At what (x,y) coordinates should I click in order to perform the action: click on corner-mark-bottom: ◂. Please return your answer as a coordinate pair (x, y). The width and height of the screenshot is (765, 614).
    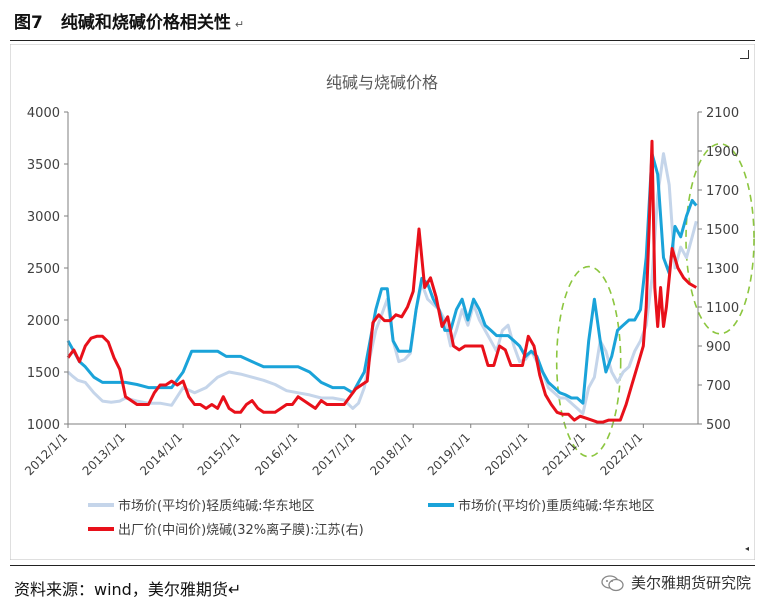
    Looking at the image, I should click on (746, 548).